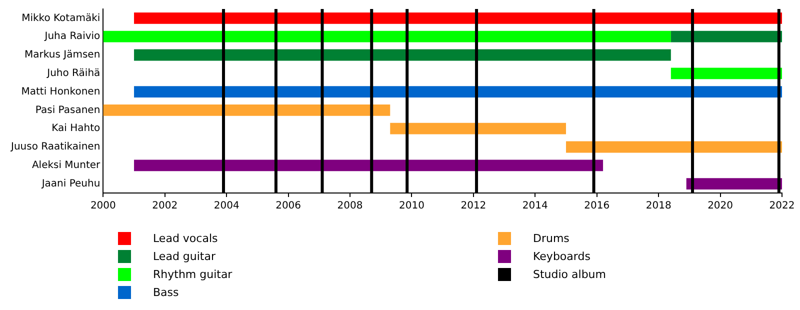 The height and width of the screenshot is (310, 800). What do you see at coordinates (76, 128) in the screenshot?
I see `y-tick-label: Kai Hahto` at bounding box center [76, 128].